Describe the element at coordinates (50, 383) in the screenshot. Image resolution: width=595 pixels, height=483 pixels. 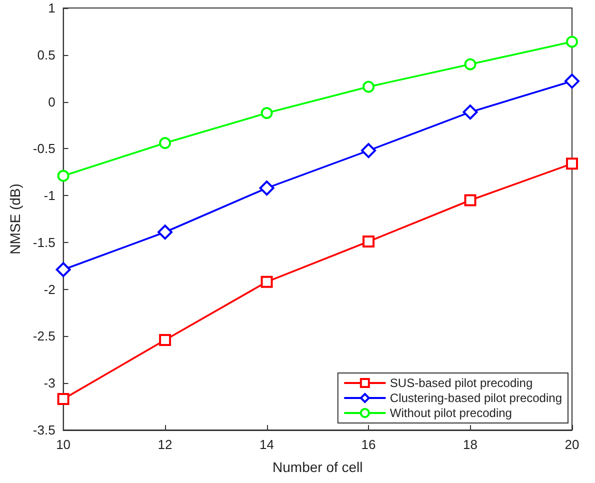
I see `y-tick-label: -3` at that location.